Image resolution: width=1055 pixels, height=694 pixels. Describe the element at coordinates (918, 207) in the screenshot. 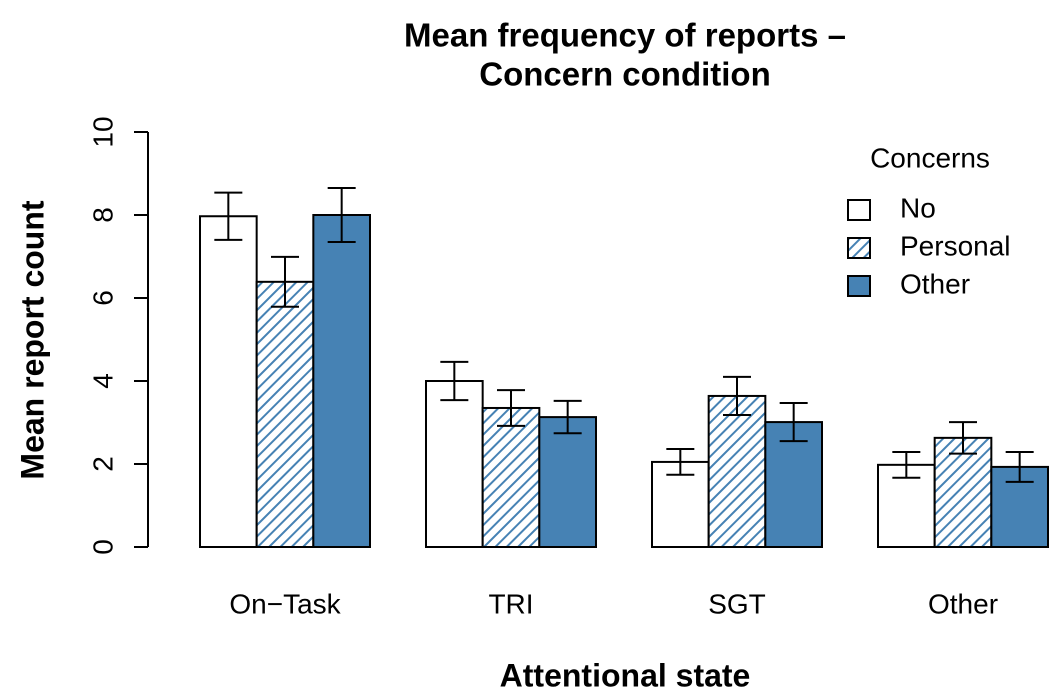

I see `legend-label: No` at that location.